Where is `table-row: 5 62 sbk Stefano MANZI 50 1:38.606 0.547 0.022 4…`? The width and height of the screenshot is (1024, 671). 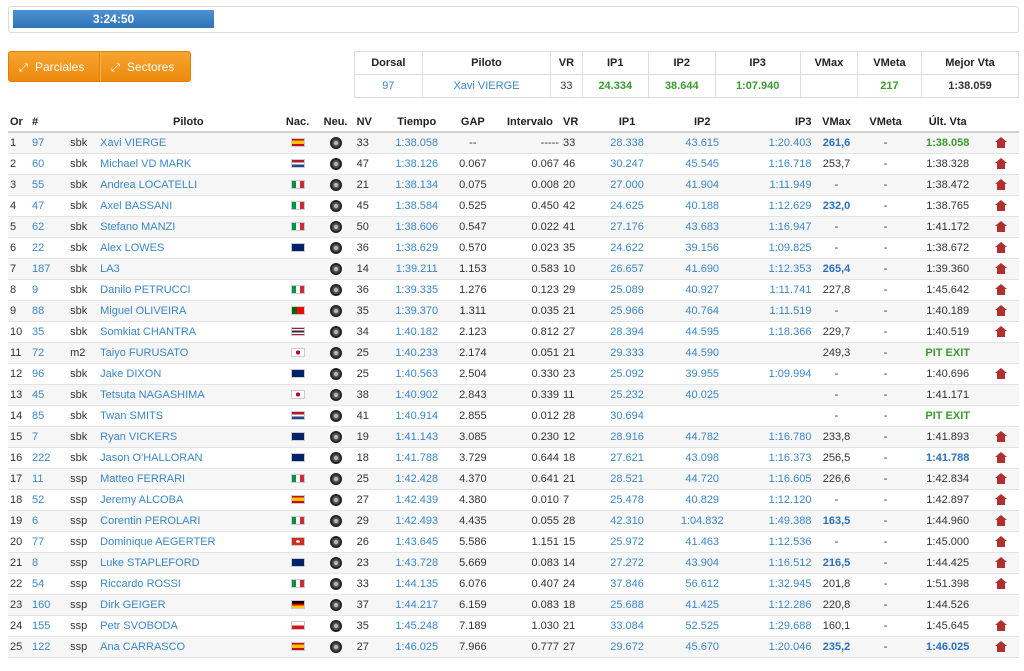
table-row: 5 62 sbk Stefano MANZI 50 1:38.606 0.547 0.022 4… is located at coordinates (513, 227).